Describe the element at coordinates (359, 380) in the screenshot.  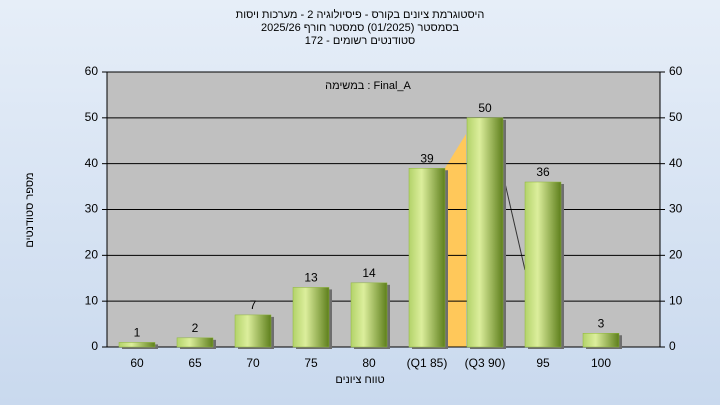
I see `x-axis-label: טווח ציונים` at that location.